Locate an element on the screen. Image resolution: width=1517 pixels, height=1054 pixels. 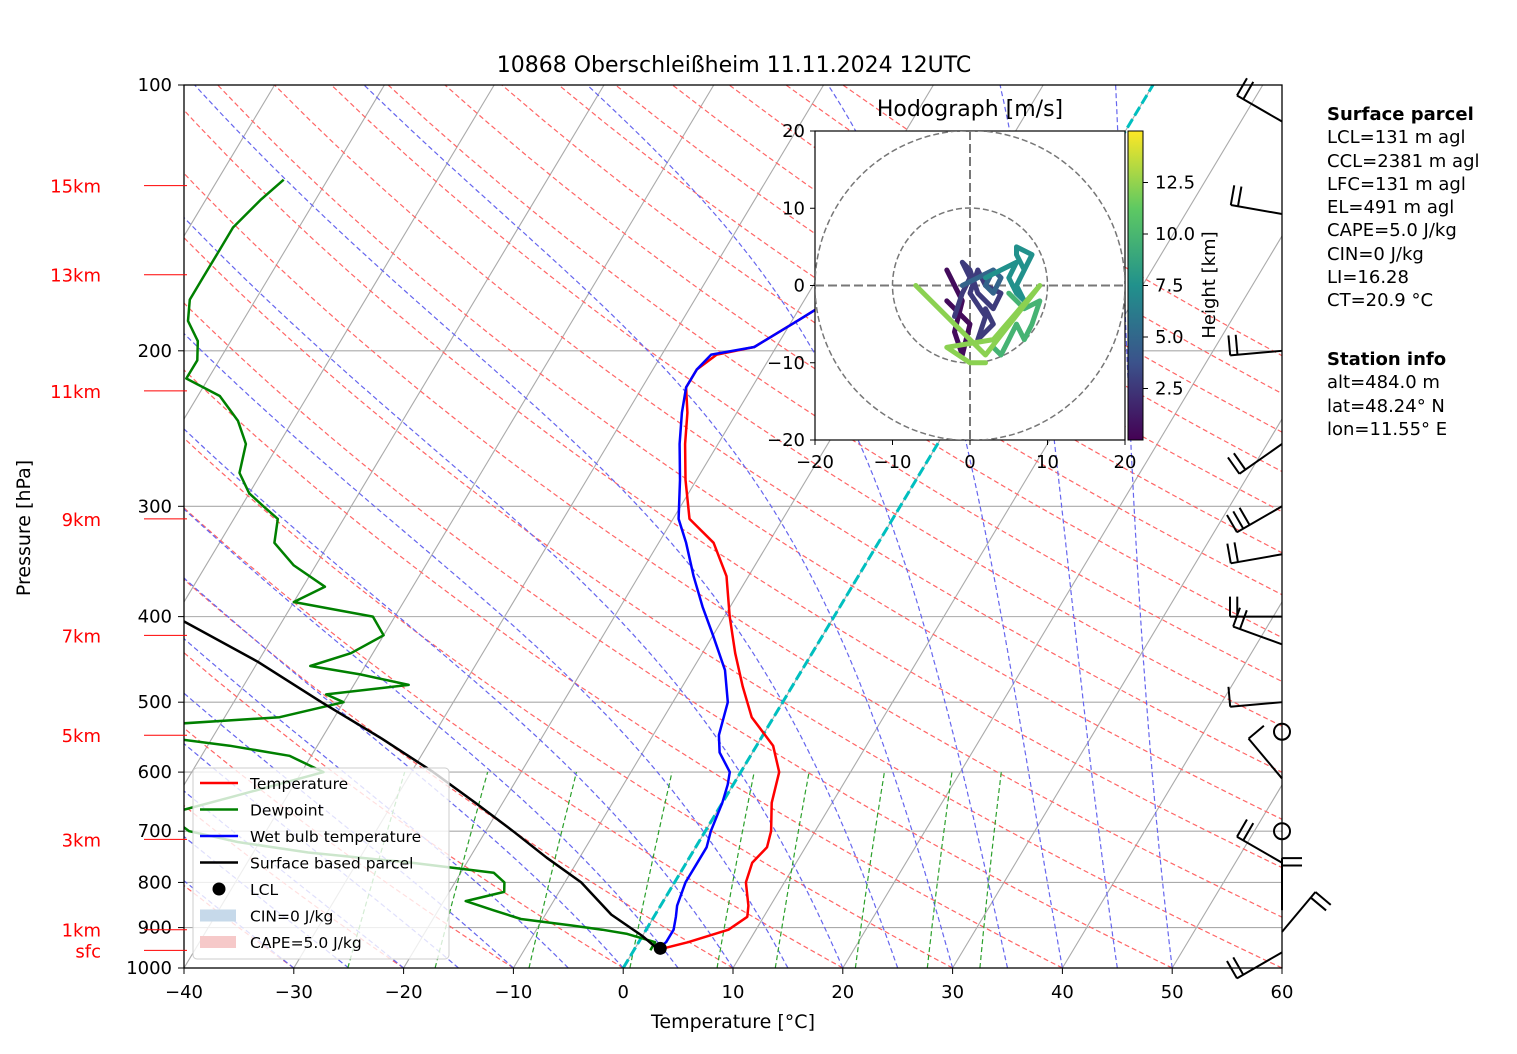
height-label: 3km is located at coordinates (81, 840).